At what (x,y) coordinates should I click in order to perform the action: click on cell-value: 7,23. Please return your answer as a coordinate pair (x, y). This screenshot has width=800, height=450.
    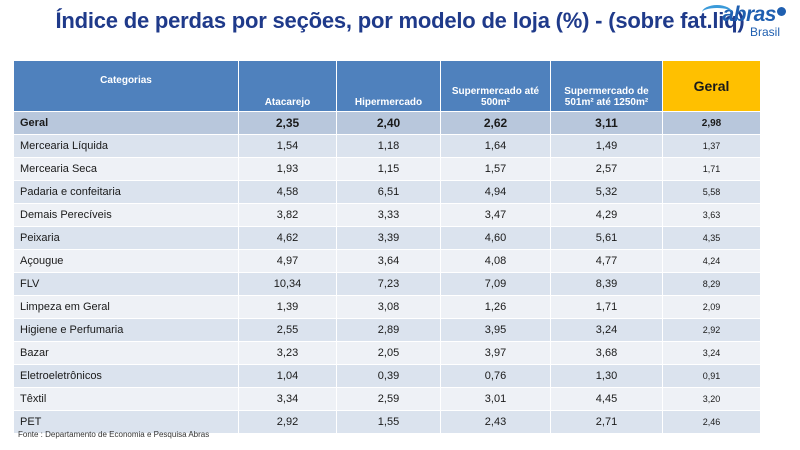
    Looking at the image, I should click on (388, 284).